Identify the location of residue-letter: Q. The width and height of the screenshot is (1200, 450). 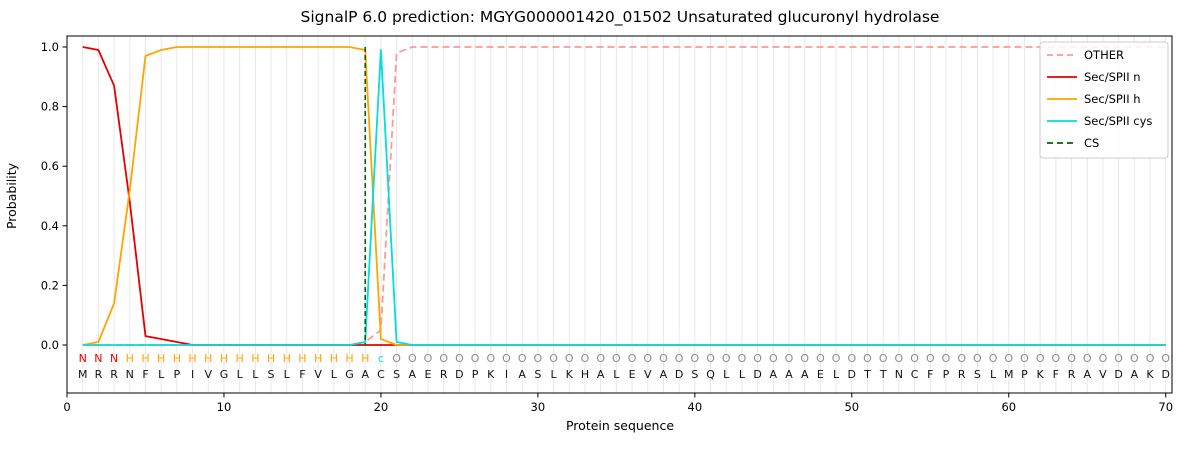
(710, 374).